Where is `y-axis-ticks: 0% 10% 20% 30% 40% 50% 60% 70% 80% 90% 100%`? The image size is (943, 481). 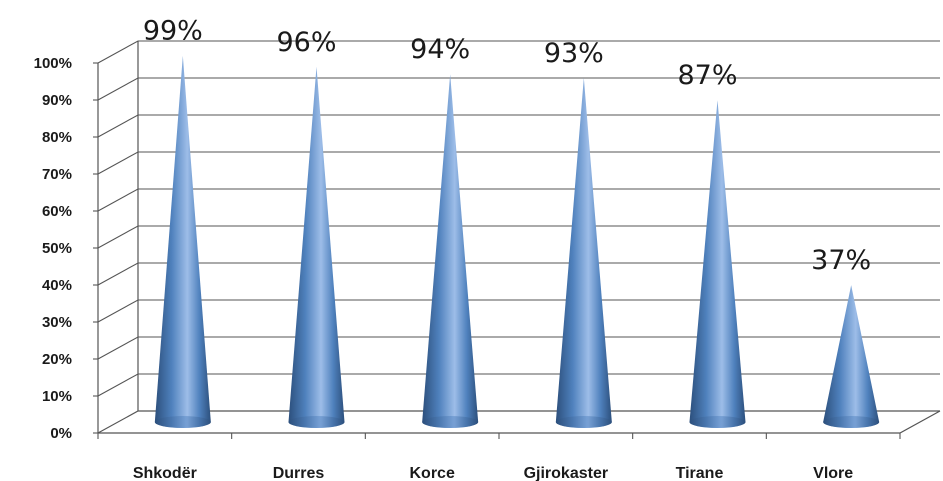 y-axis-ticks: 0% 10% 20% 30% 40% 50% 60% 70% 80% 90% 100% is located at coordinates (66, 248).